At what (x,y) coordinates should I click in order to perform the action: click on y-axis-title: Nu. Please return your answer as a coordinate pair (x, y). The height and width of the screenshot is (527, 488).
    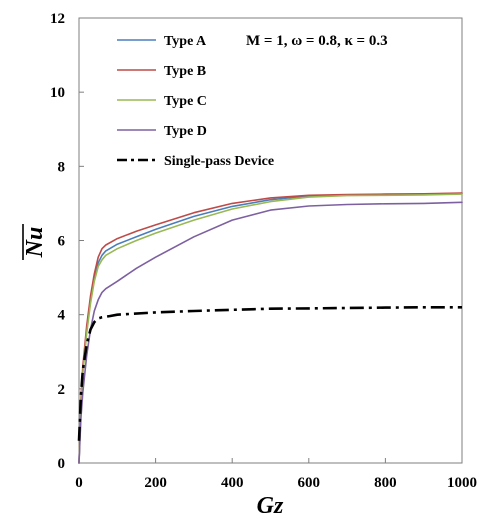
    Looking at the image, I should click on (35, 243).